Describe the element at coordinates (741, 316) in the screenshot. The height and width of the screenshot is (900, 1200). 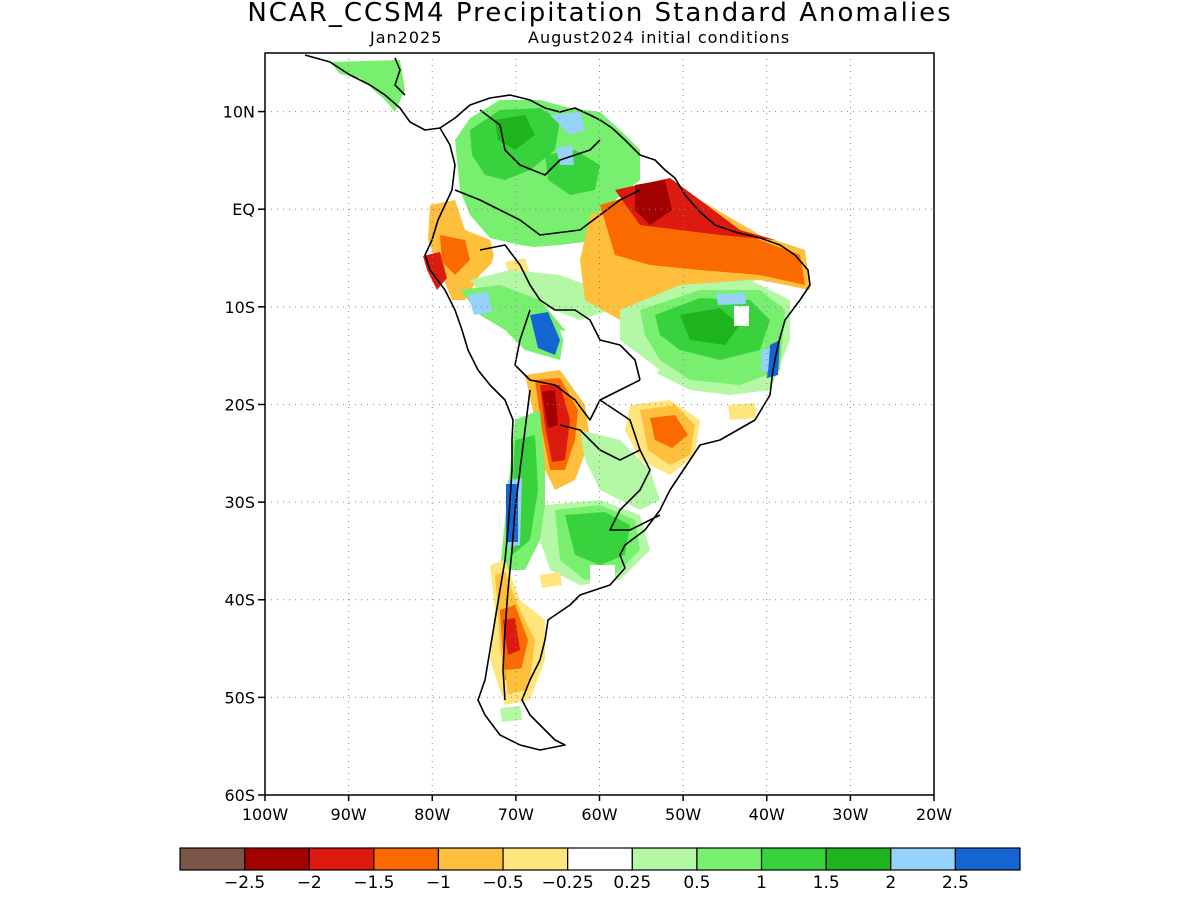
I see `anomaly-missing-cell` at that location.